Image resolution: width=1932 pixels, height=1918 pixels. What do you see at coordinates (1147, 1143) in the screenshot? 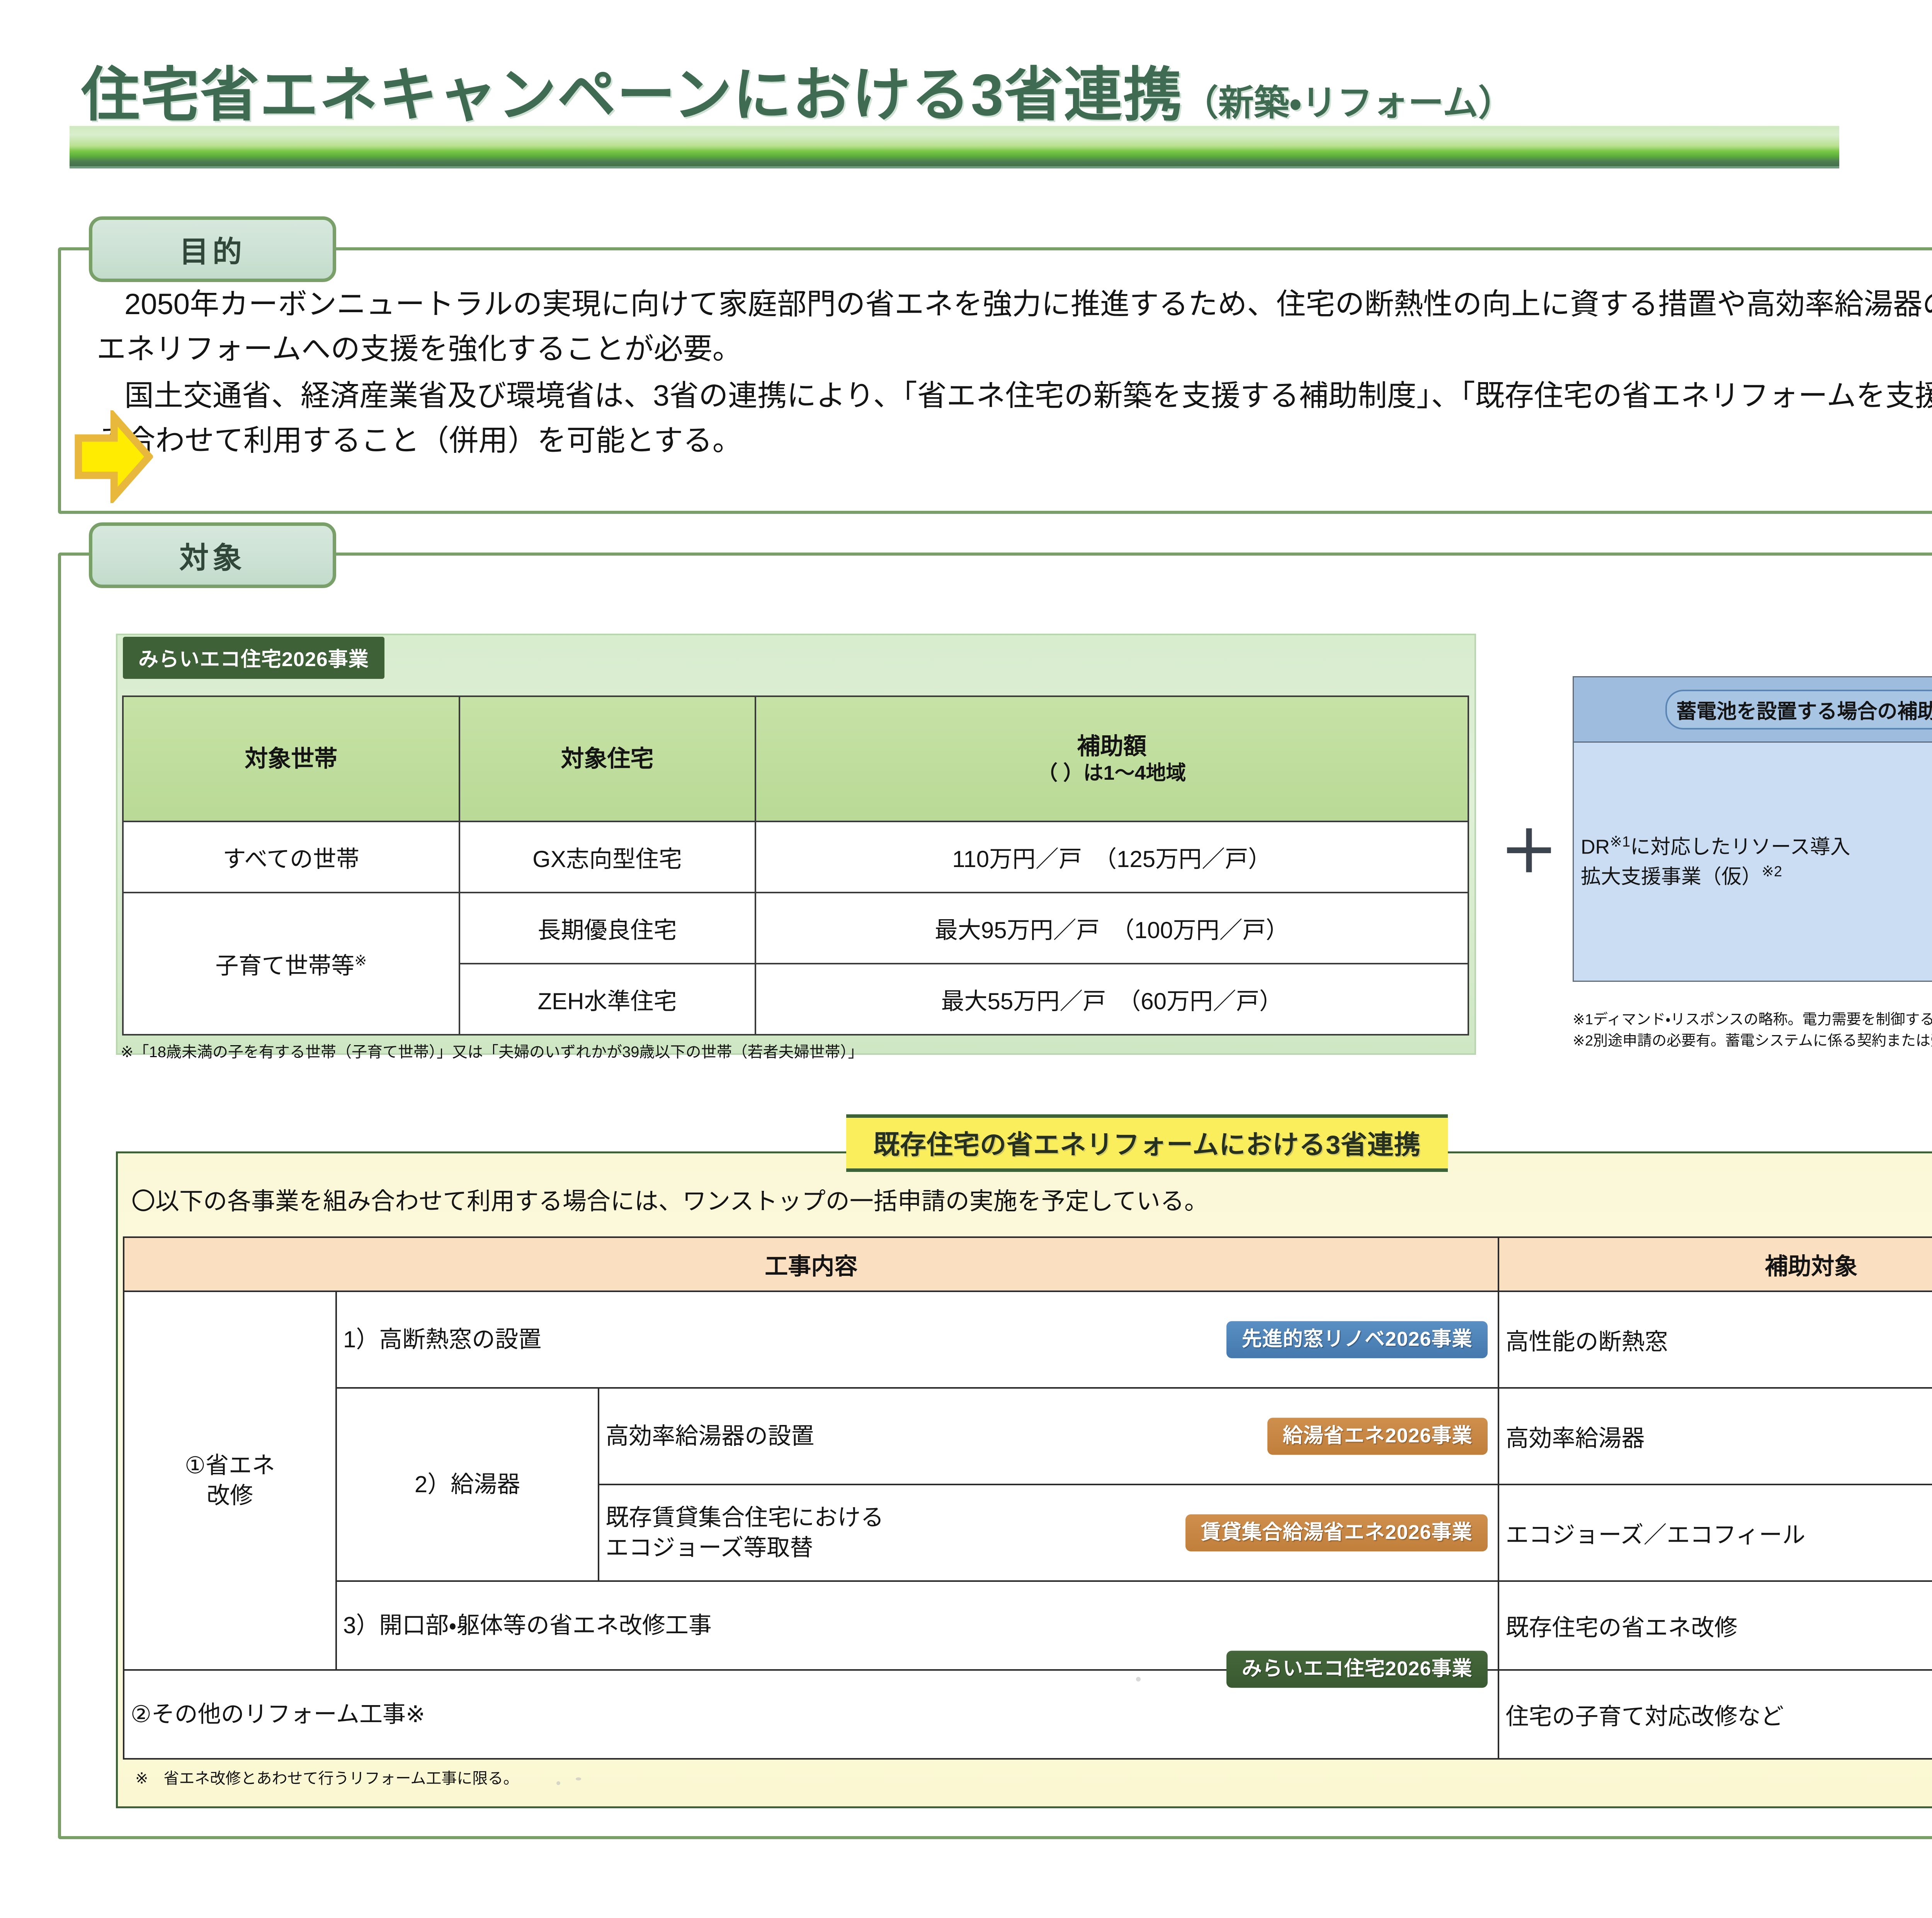
I see `reform-banner-title: 既存住宅の省エネリフォームにおける3省連携` at bounding box center [1147, 1143].